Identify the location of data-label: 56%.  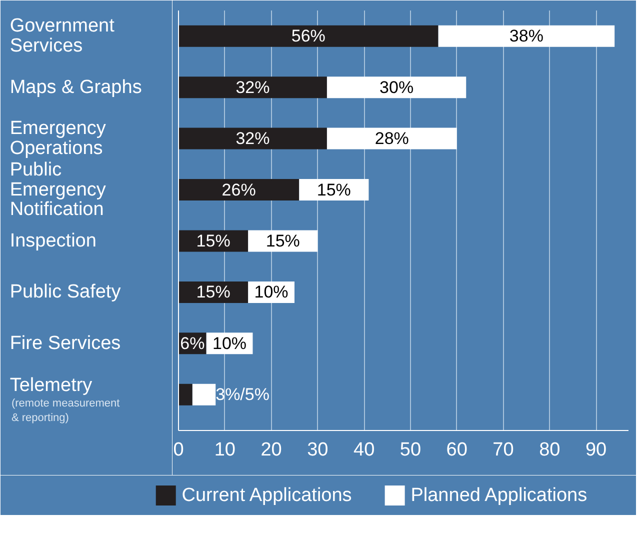
(308, 36).